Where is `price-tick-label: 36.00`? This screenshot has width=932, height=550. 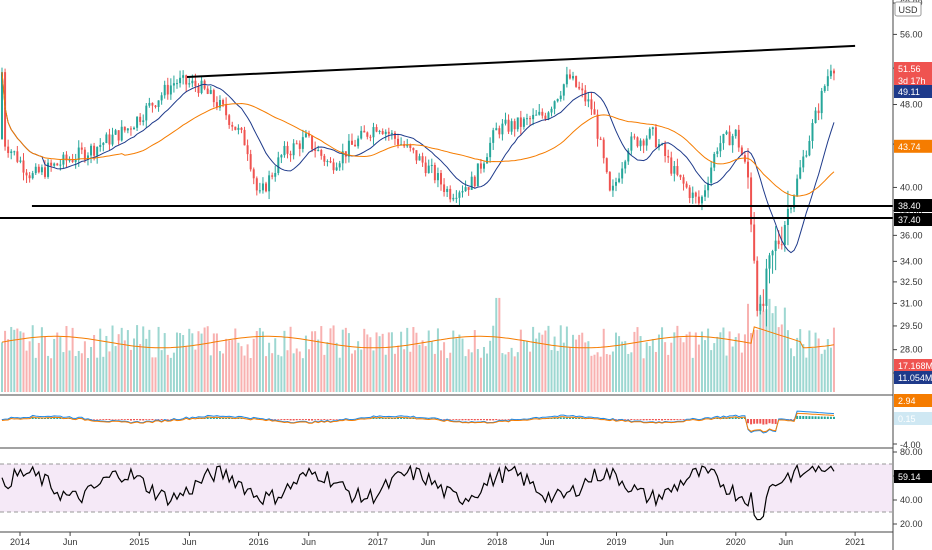
price-tick-label: 36.00 is located at coordinates (911, 235).